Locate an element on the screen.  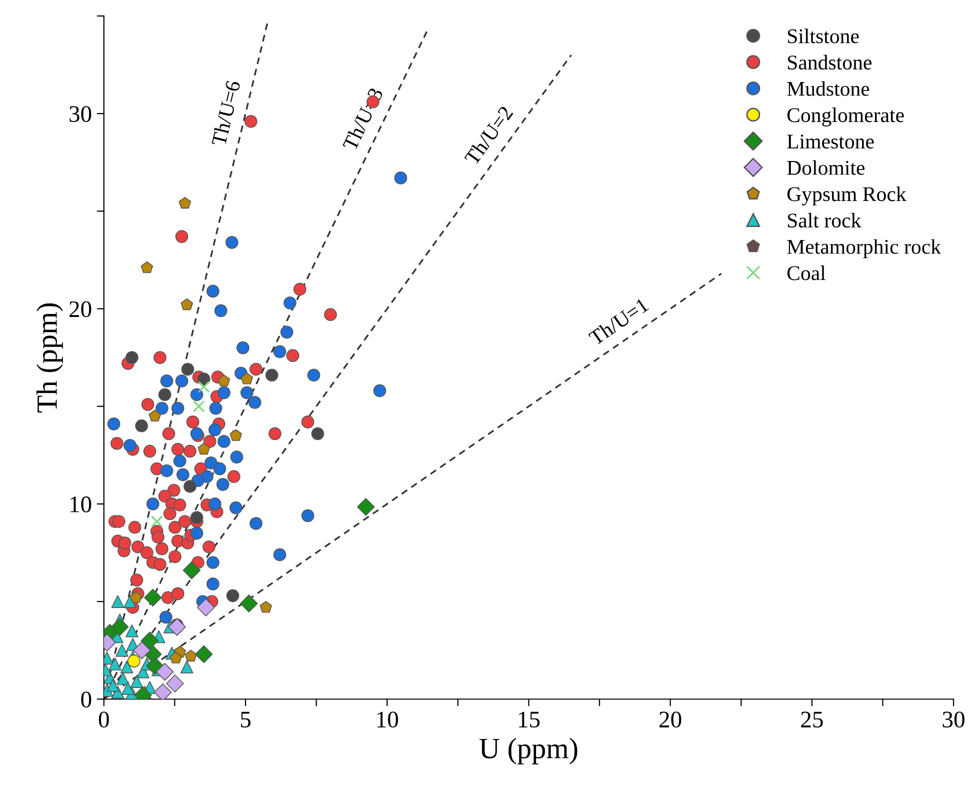
x-tick-label: 30 is located at coordinates (953, 720).